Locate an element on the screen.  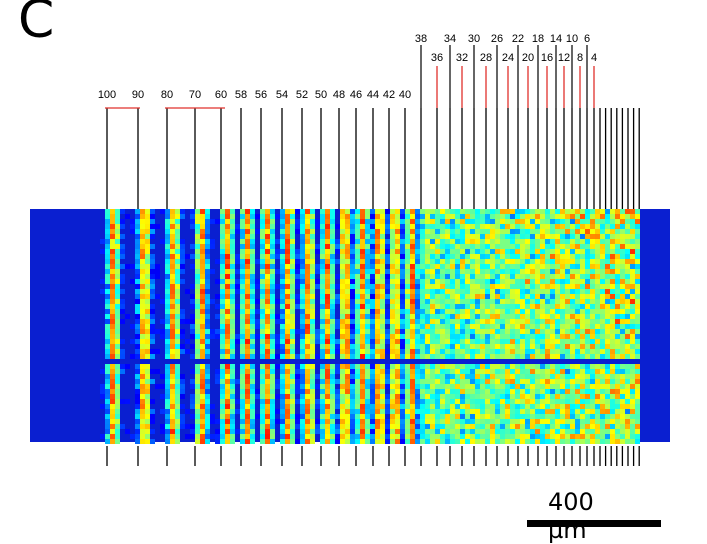
scale-bar-label: 400 µm is located at coordinates (571, 516).